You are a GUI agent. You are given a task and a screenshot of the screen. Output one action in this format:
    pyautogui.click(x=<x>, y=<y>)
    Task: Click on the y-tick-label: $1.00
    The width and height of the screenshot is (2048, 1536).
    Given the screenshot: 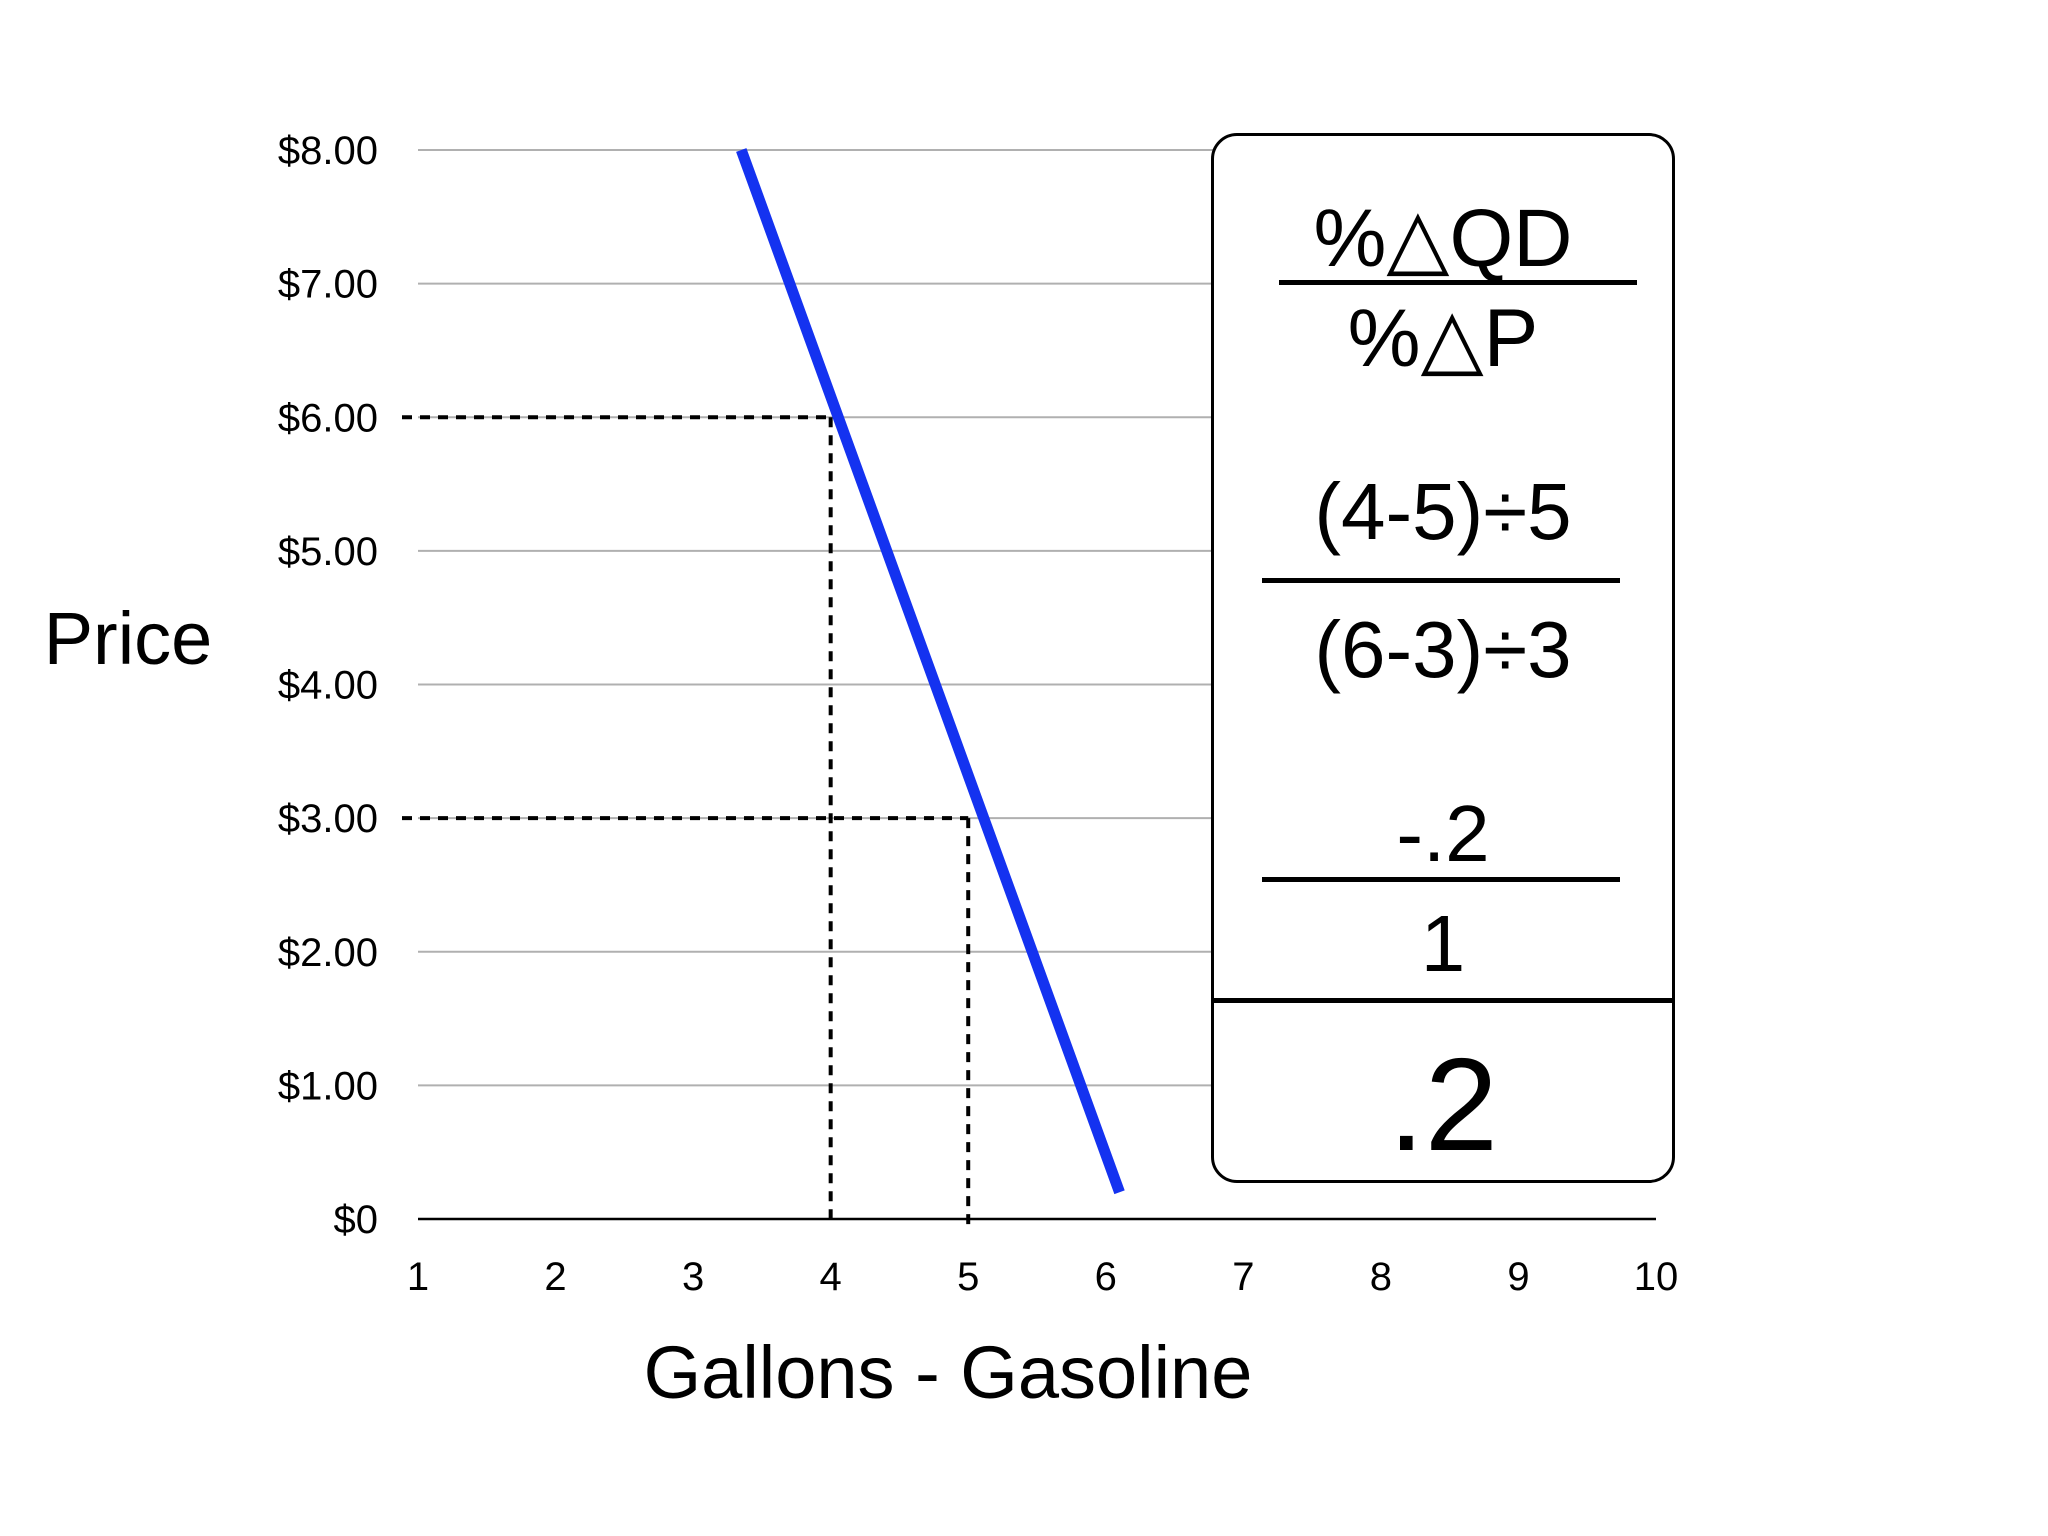 What is the action you would take?
    pyautogui.click(x=328, y=1086)
    